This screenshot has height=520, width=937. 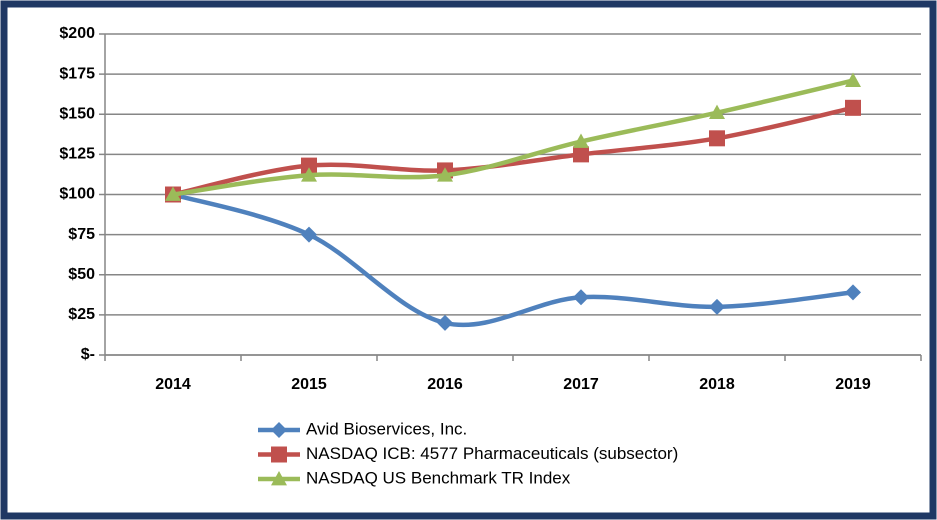 I want to click on y-tick-label: $25, so click(x=81, y=314).